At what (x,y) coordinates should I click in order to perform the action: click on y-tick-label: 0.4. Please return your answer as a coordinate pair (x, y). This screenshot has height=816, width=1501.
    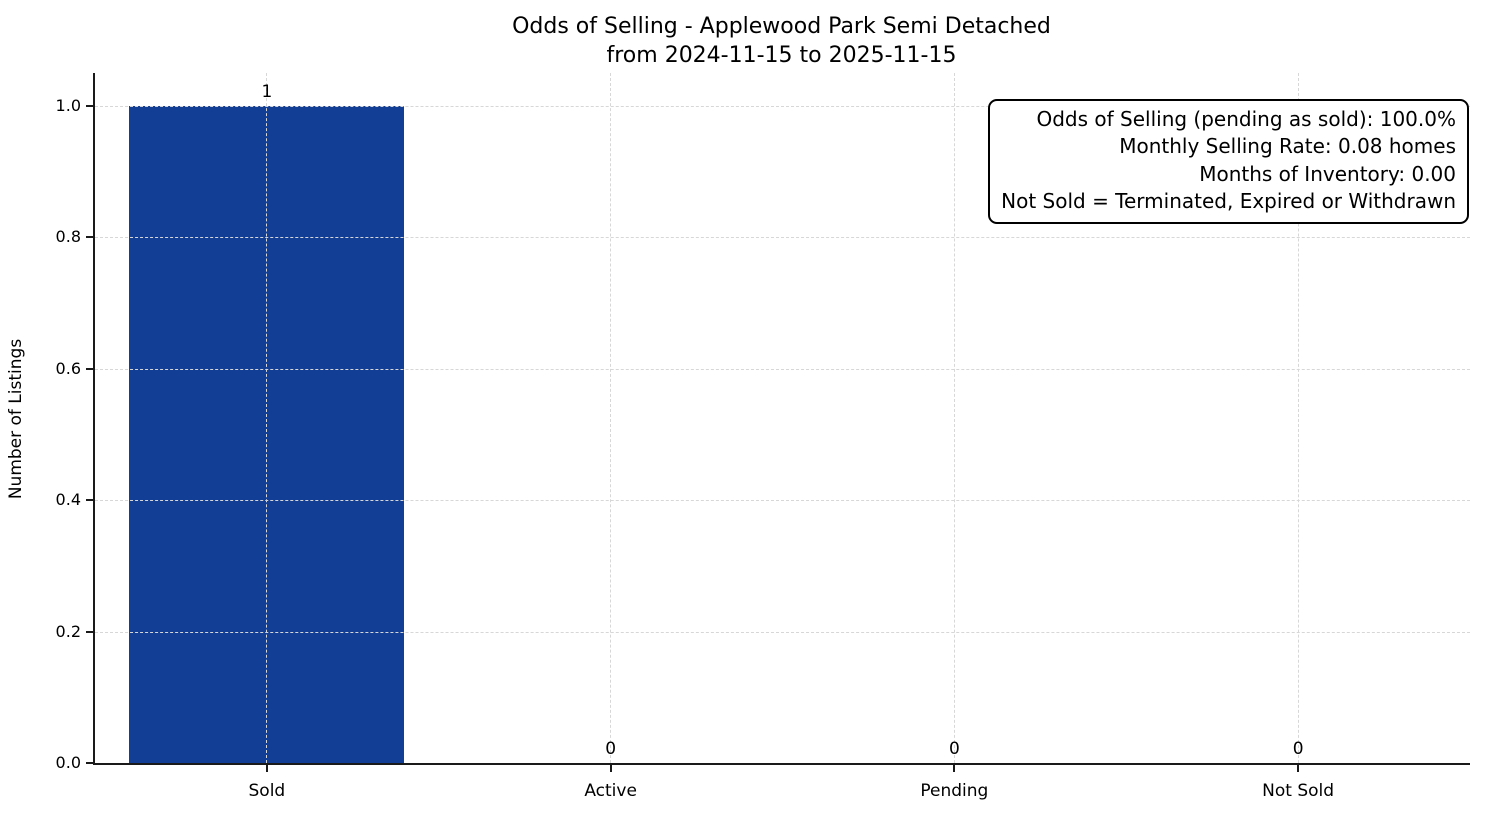
    Looking at the image, I should click on (68, 500).